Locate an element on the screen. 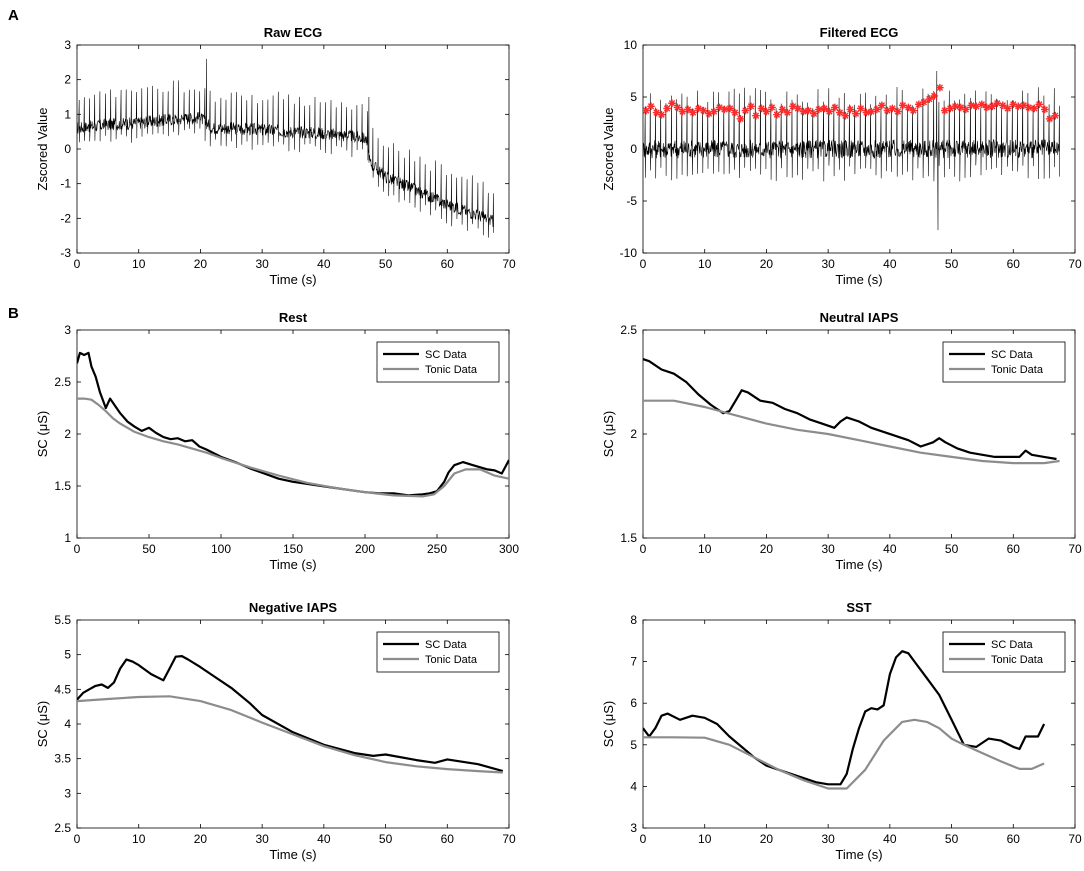 The width and height of the screenshot is (1084, 871). series-line-sc-data is located at coordinates (844, 718).